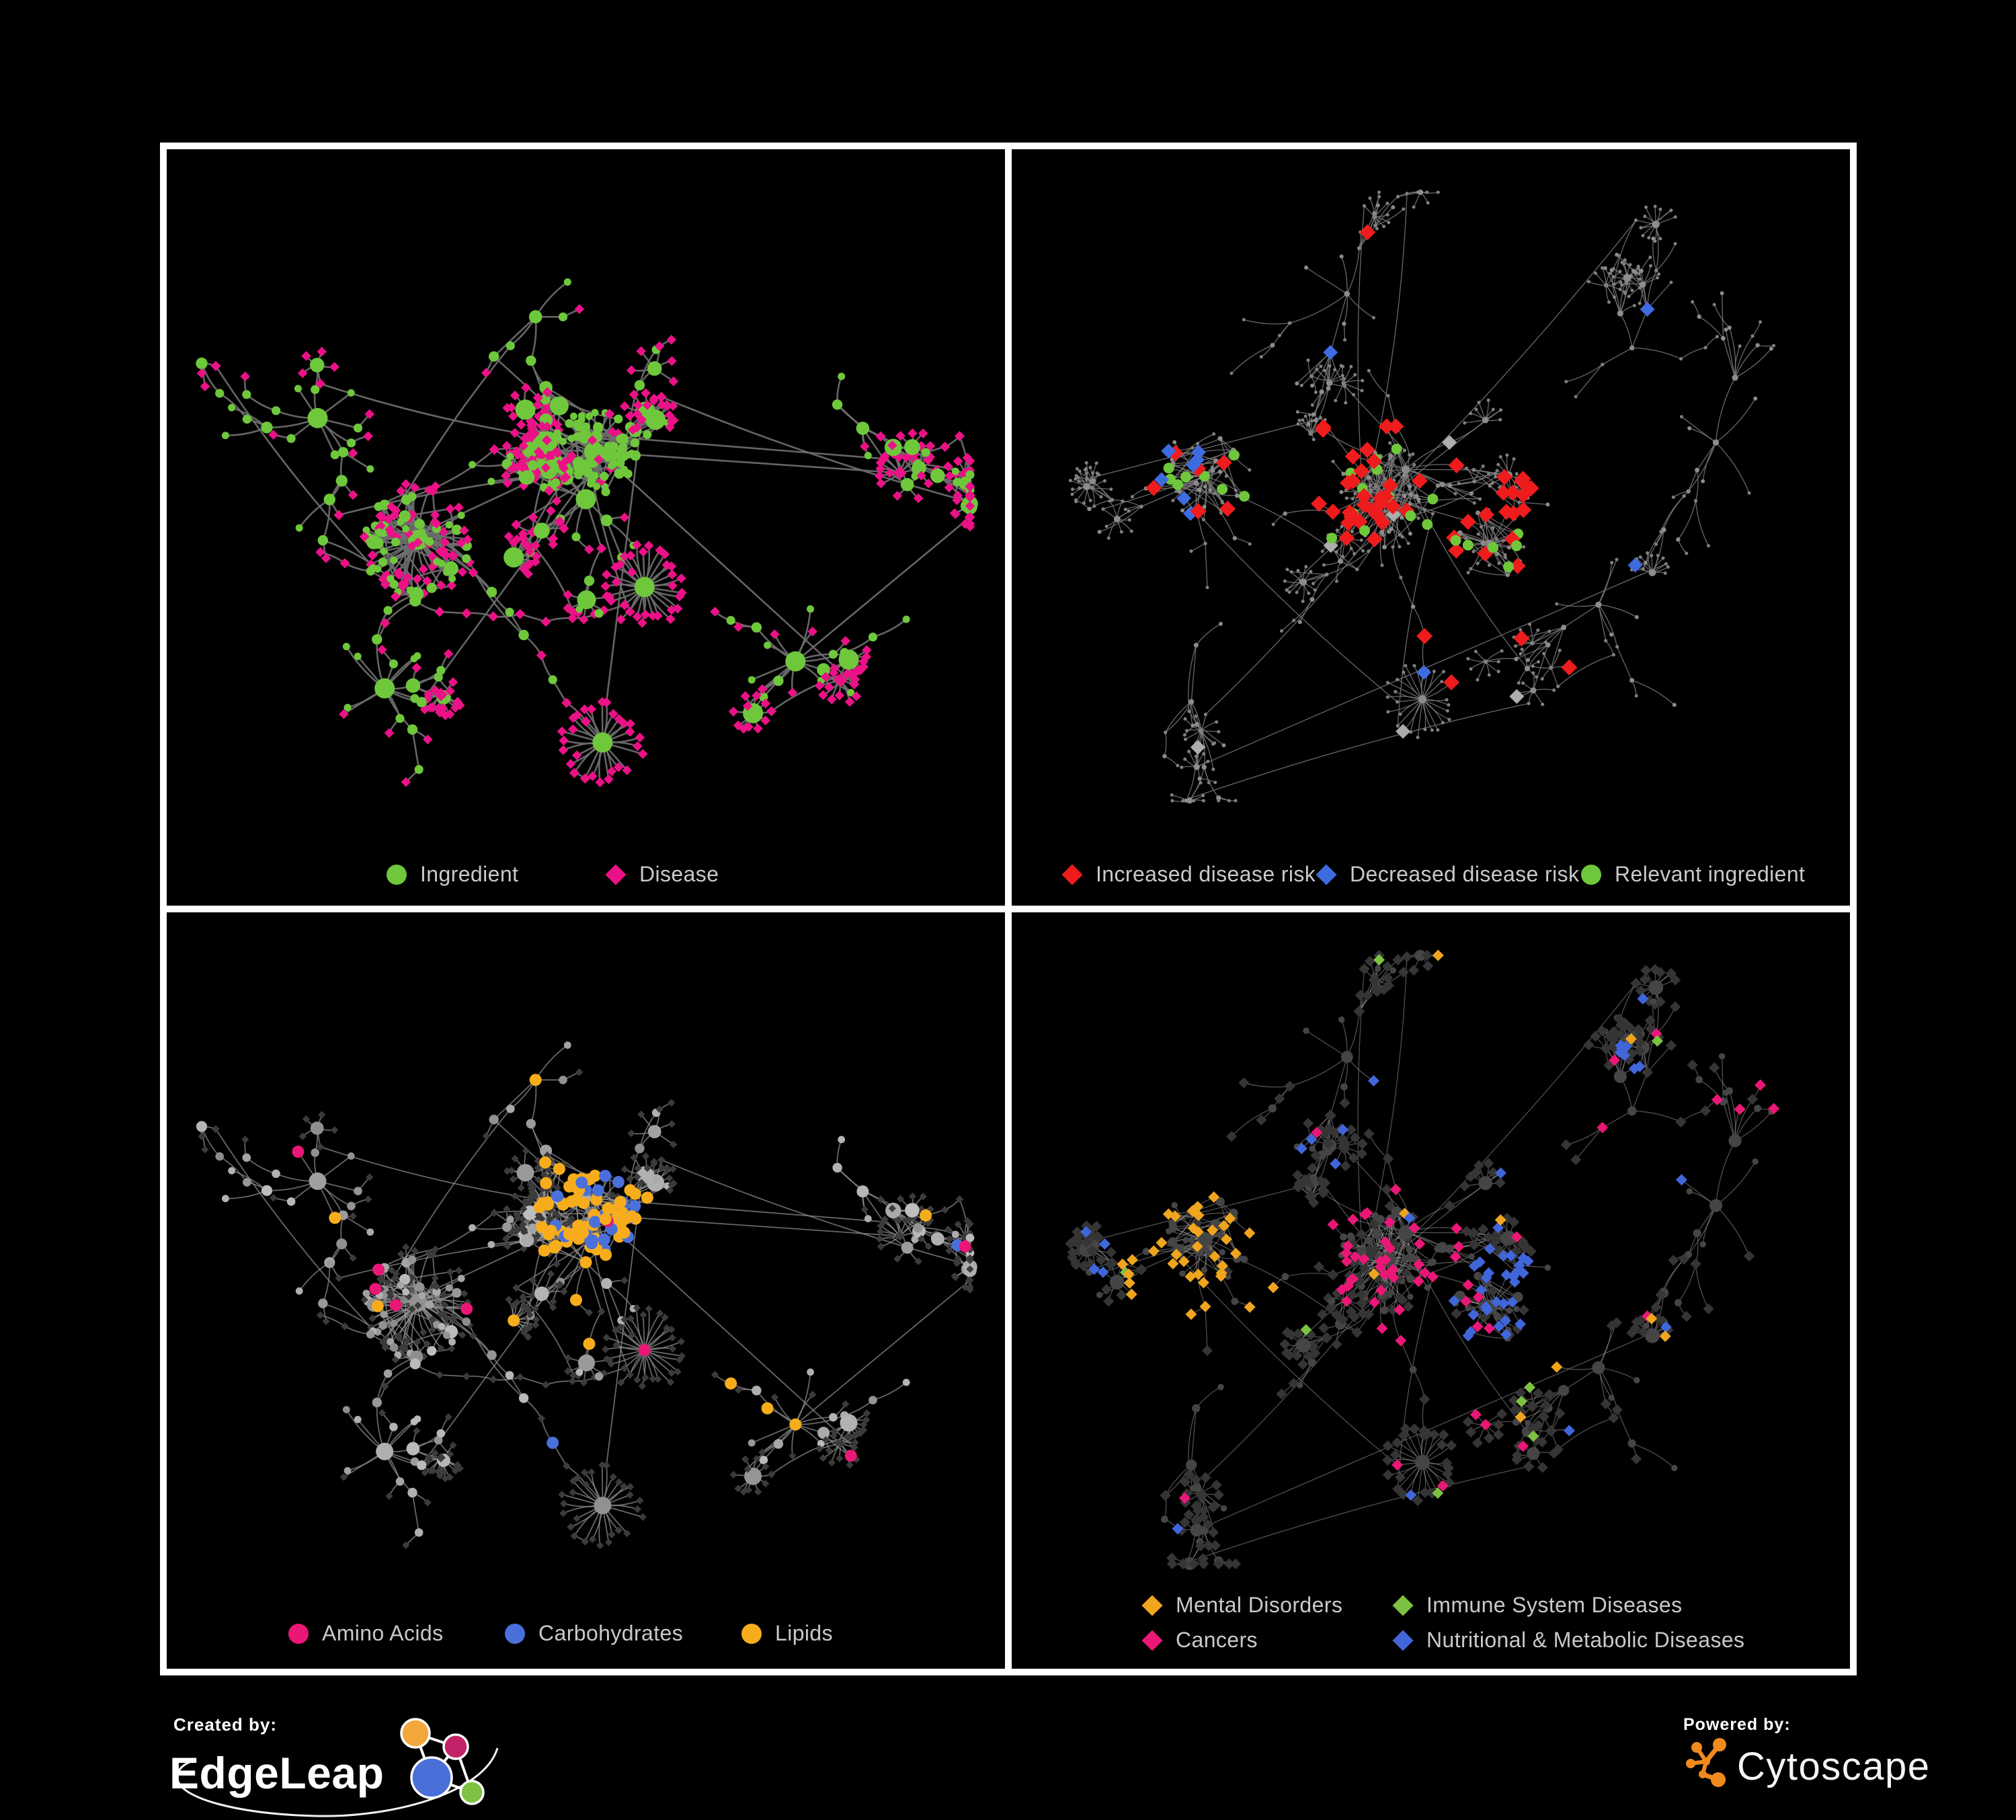 The width and height of the screenshot is (2016, 1820). I want to click on cytoscape-logo: Powered by: Cytoscape, so click(1833, 1761).